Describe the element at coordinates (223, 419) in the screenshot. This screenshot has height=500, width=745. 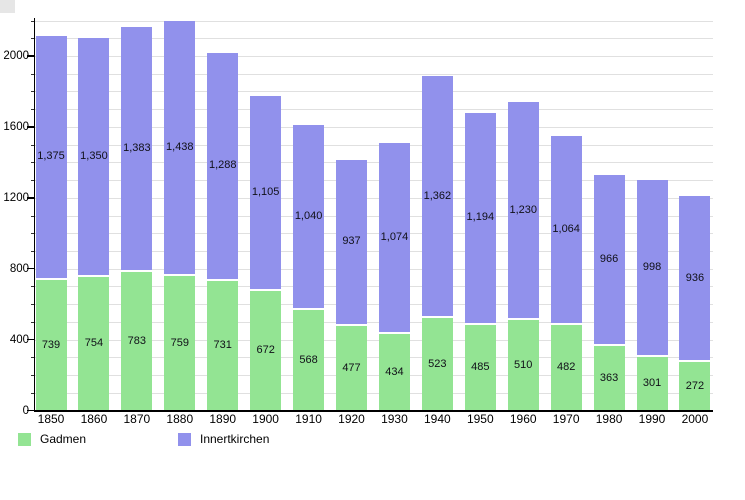
I see `x-axis-tick-label: 1890` at that location.